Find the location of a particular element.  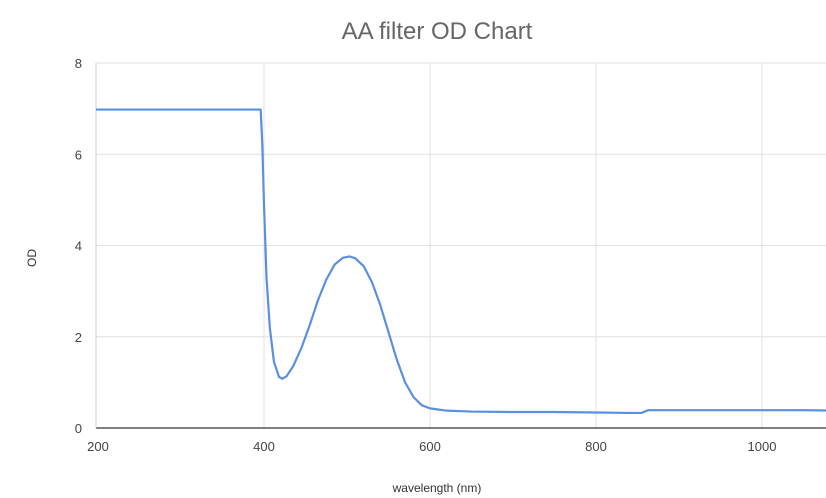

y-tick-label: 0 is located at coordinates (78, 428).